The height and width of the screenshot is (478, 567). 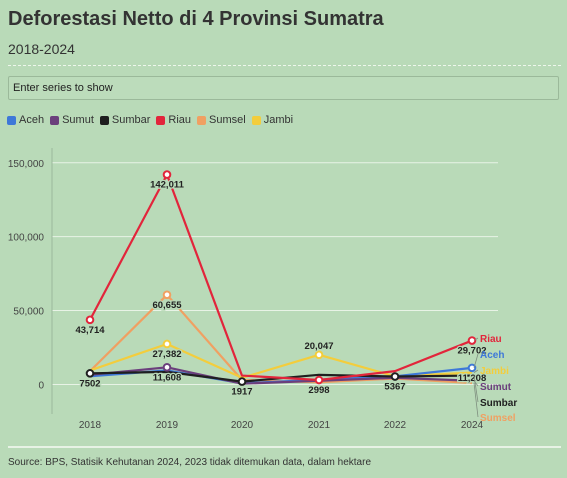 I want to click on x-tick-label: 2020, so click(x=242, y=425).